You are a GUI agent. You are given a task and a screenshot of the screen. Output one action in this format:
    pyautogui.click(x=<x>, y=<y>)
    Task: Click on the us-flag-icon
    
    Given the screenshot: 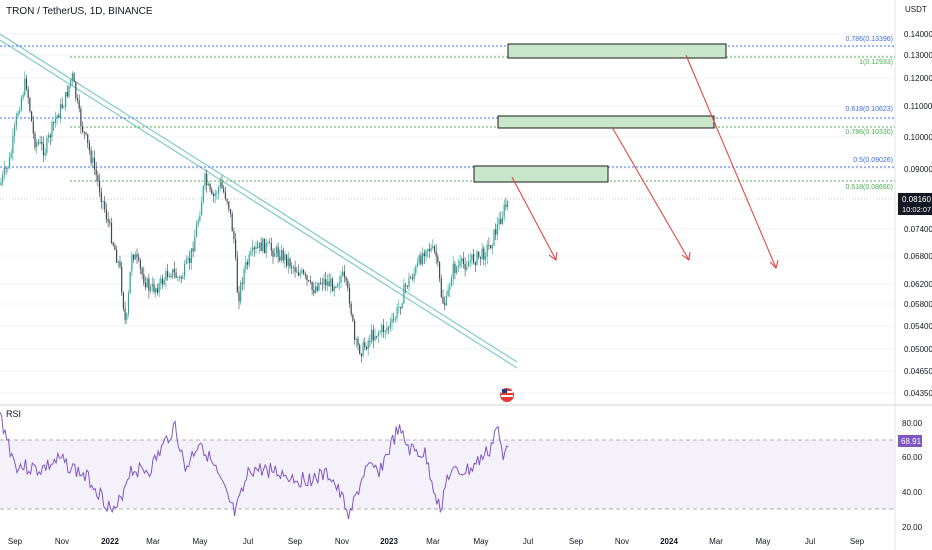 What is the action you would take?
    pyautogui.click(x=507, y=395)
    